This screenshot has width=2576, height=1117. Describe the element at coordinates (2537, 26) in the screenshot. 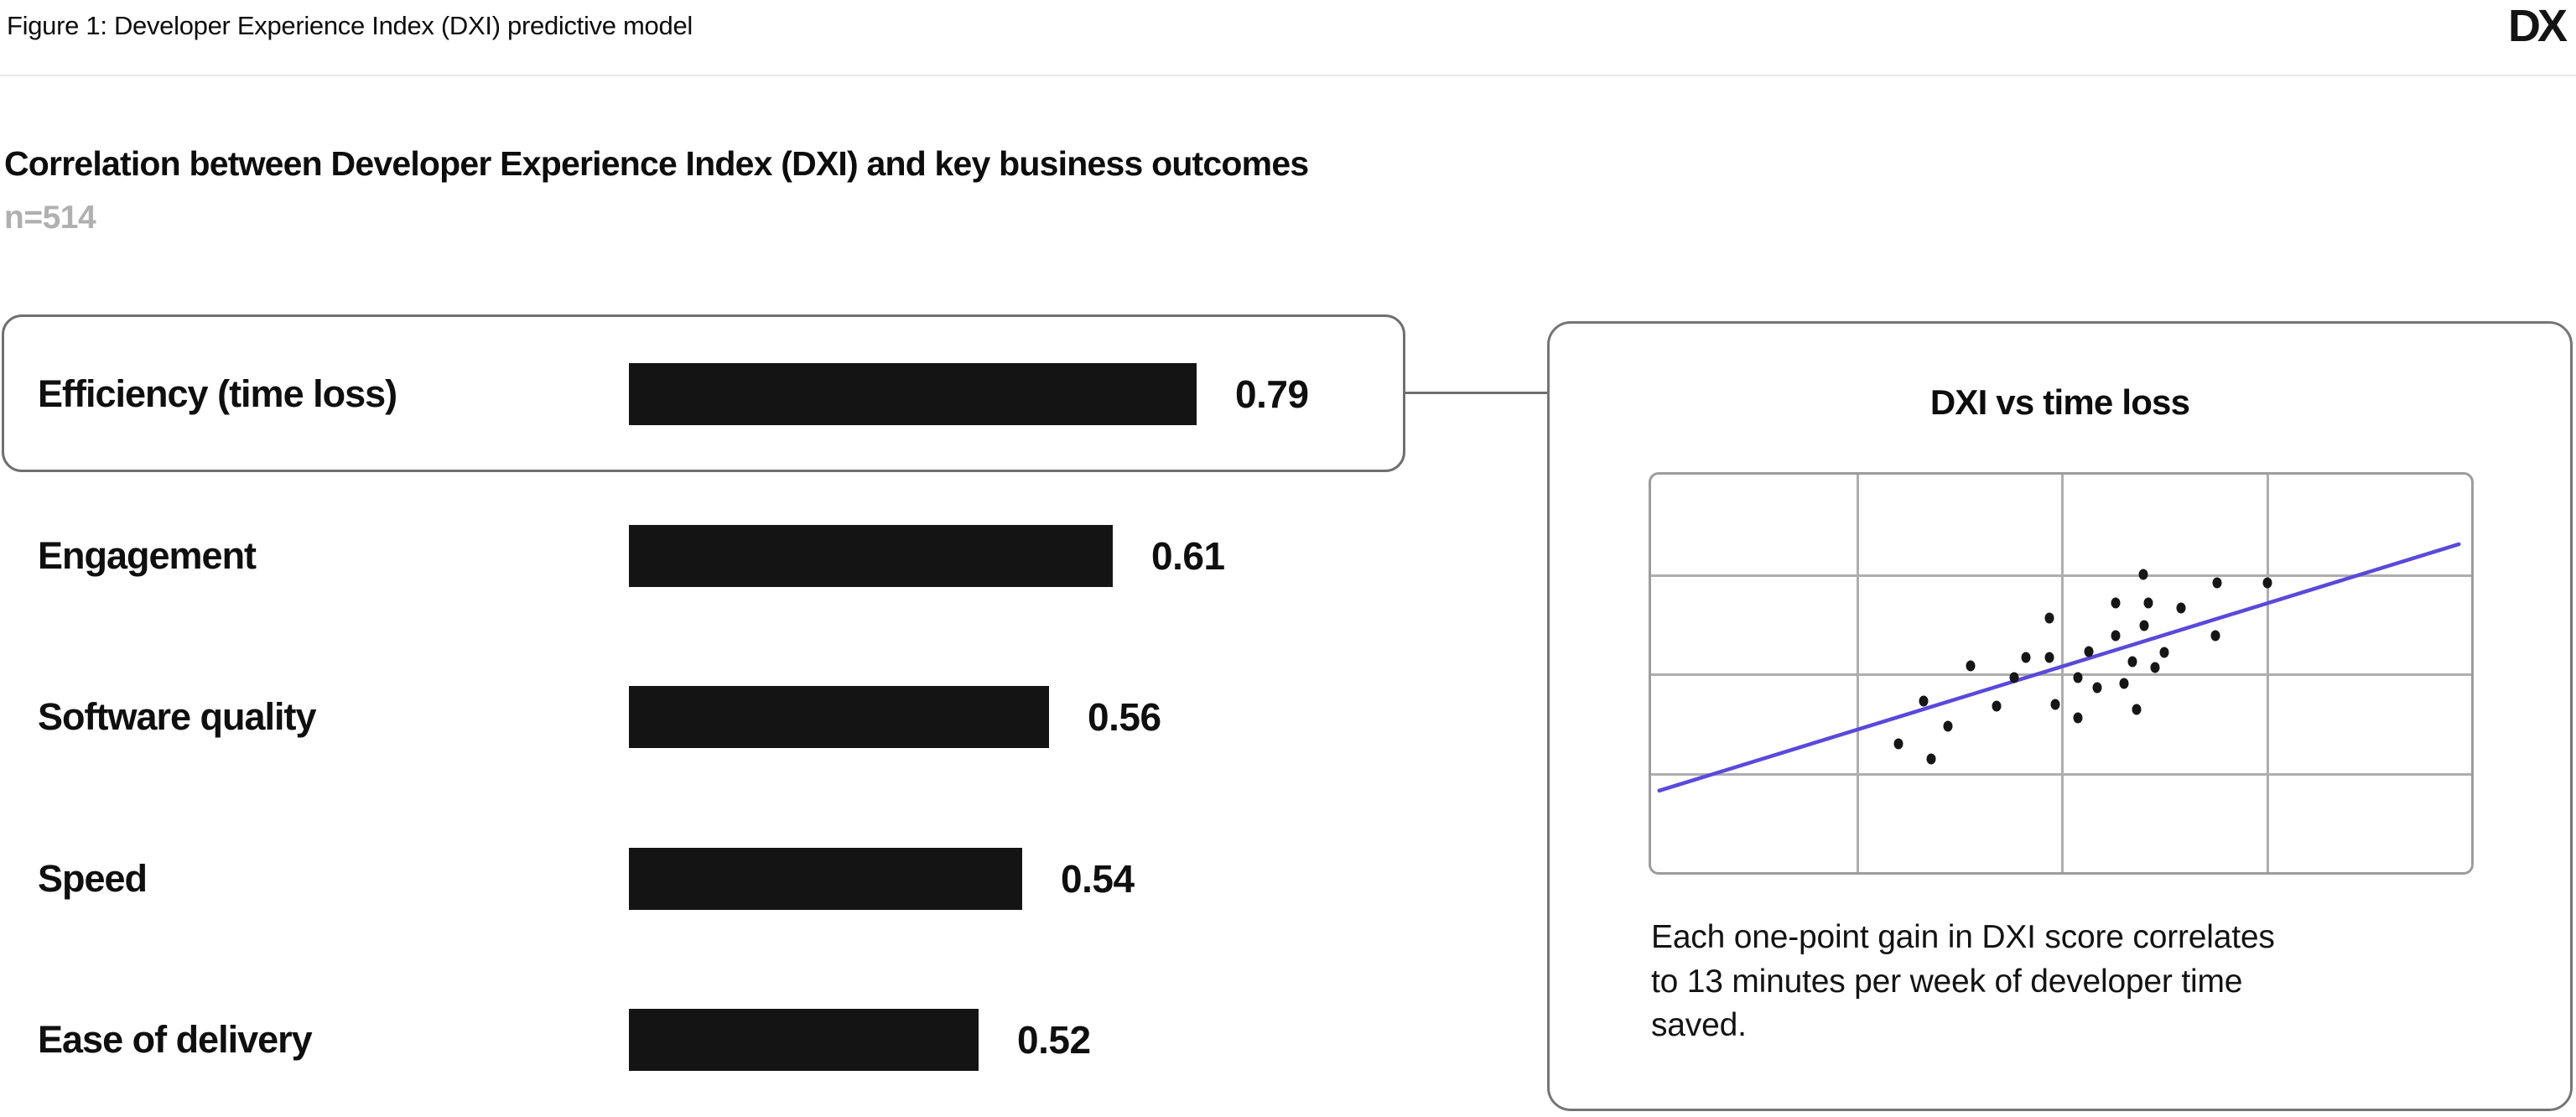

I see `dx-logo: DX` at that location.